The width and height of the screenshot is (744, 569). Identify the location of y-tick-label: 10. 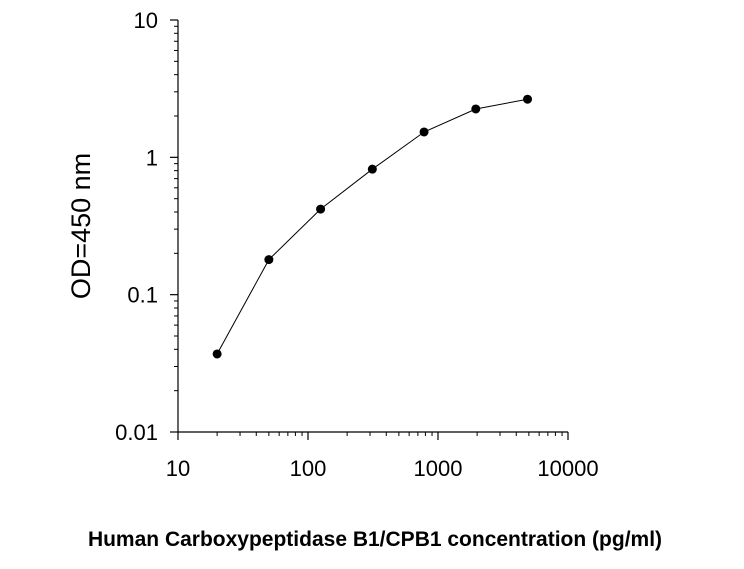
(146, 20).